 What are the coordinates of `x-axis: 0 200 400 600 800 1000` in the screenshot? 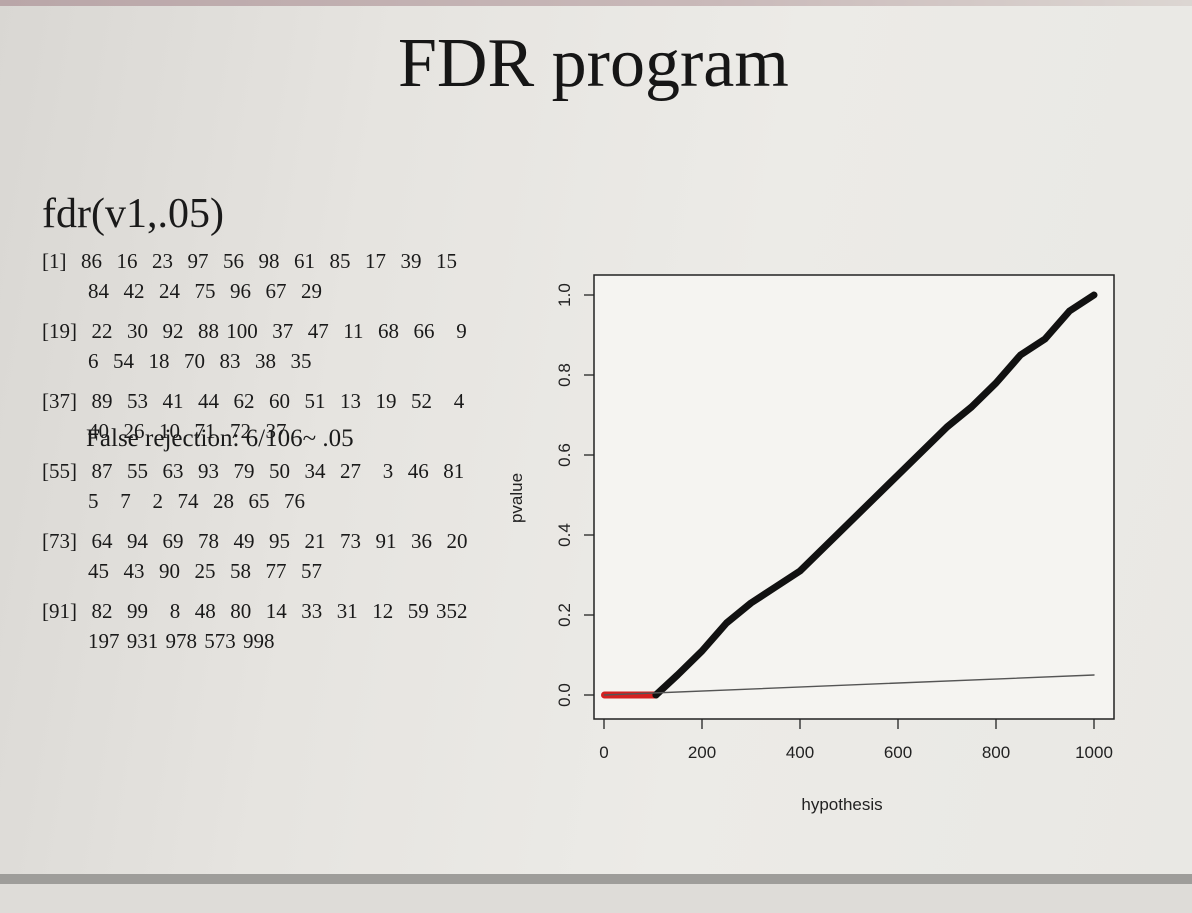 It's located at (856, 740).